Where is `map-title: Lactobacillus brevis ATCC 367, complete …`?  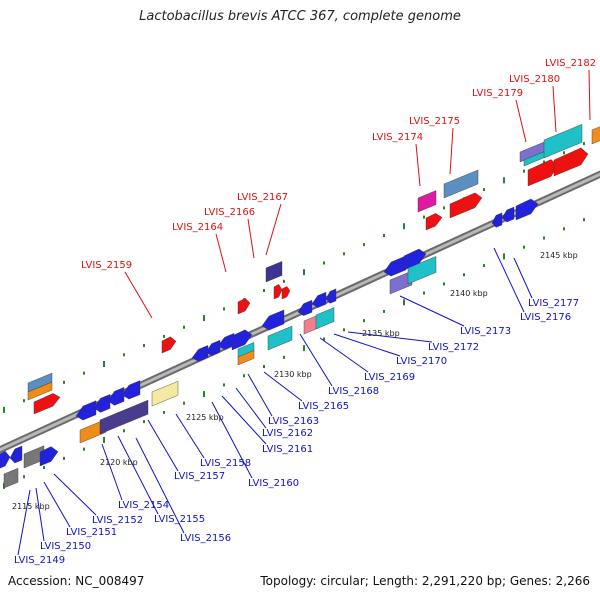
map-title: Lactobacillus brevis ATCC 367, complete … is located at coordinates (300, 16).